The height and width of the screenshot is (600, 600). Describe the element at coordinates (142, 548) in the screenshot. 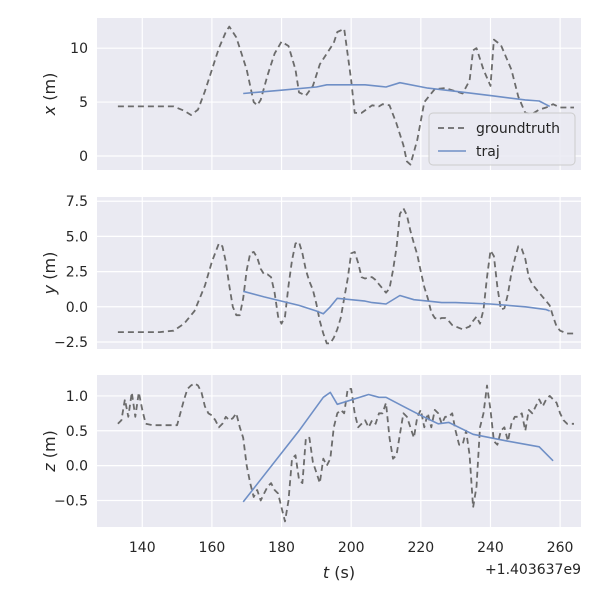

I see `x-tick-label: 140` at that location.